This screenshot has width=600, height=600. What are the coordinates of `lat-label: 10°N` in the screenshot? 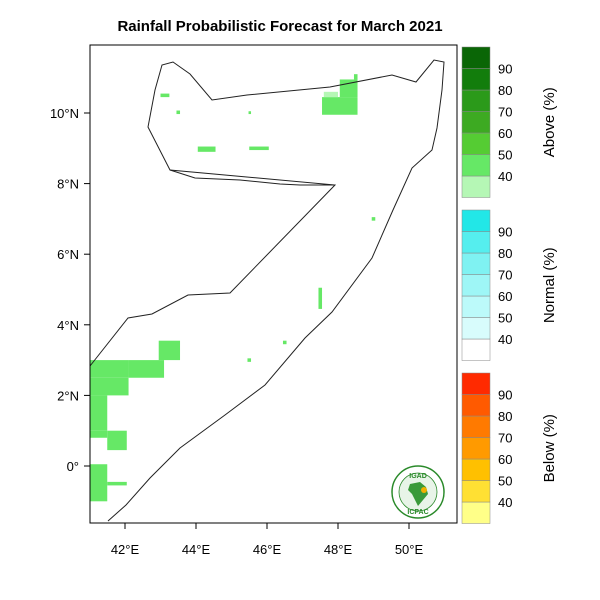 It's located at (64, 113).